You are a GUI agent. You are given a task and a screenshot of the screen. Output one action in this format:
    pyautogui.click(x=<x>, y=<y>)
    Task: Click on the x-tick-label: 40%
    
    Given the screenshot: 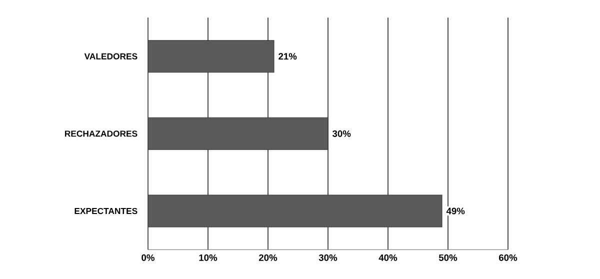 What is the action you would take?
    pyautogui.click(x=388, y=257)
    